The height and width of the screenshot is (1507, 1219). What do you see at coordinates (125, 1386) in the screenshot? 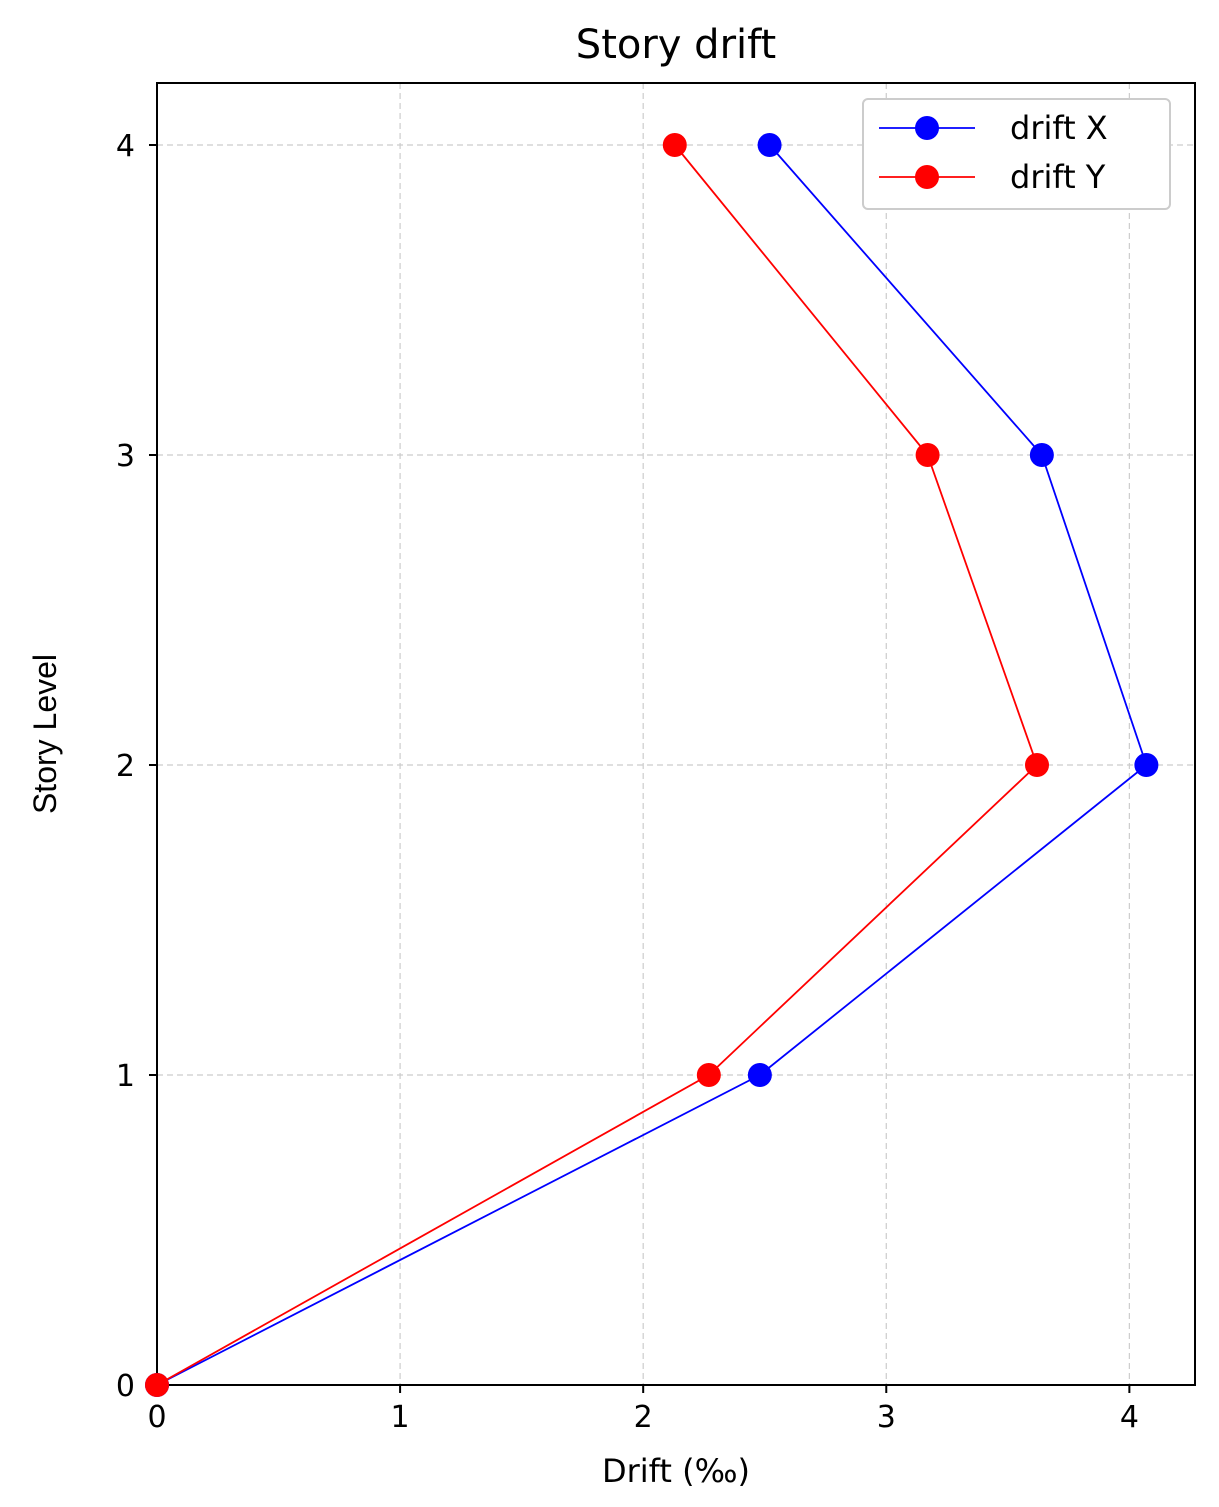
I see `y-tick-label: 0` at bounding box center [125, 1386].